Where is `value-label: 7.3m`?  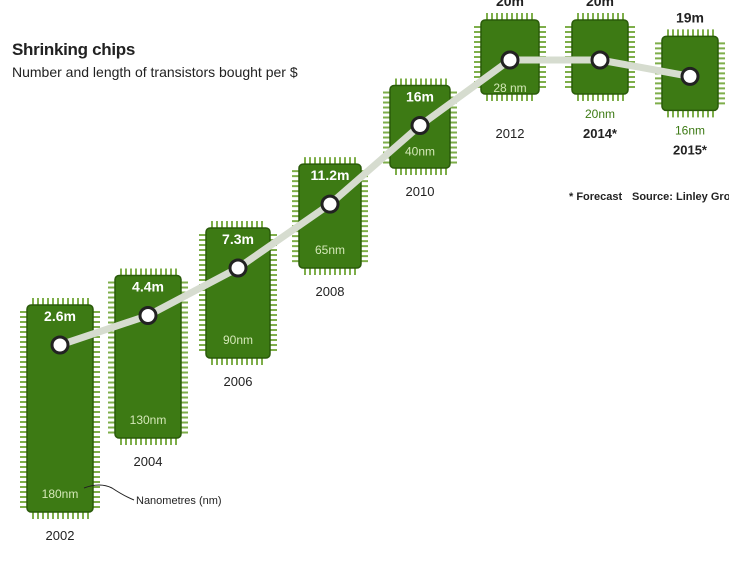 value-label: 7.3m is located at coordinates (238, 239).